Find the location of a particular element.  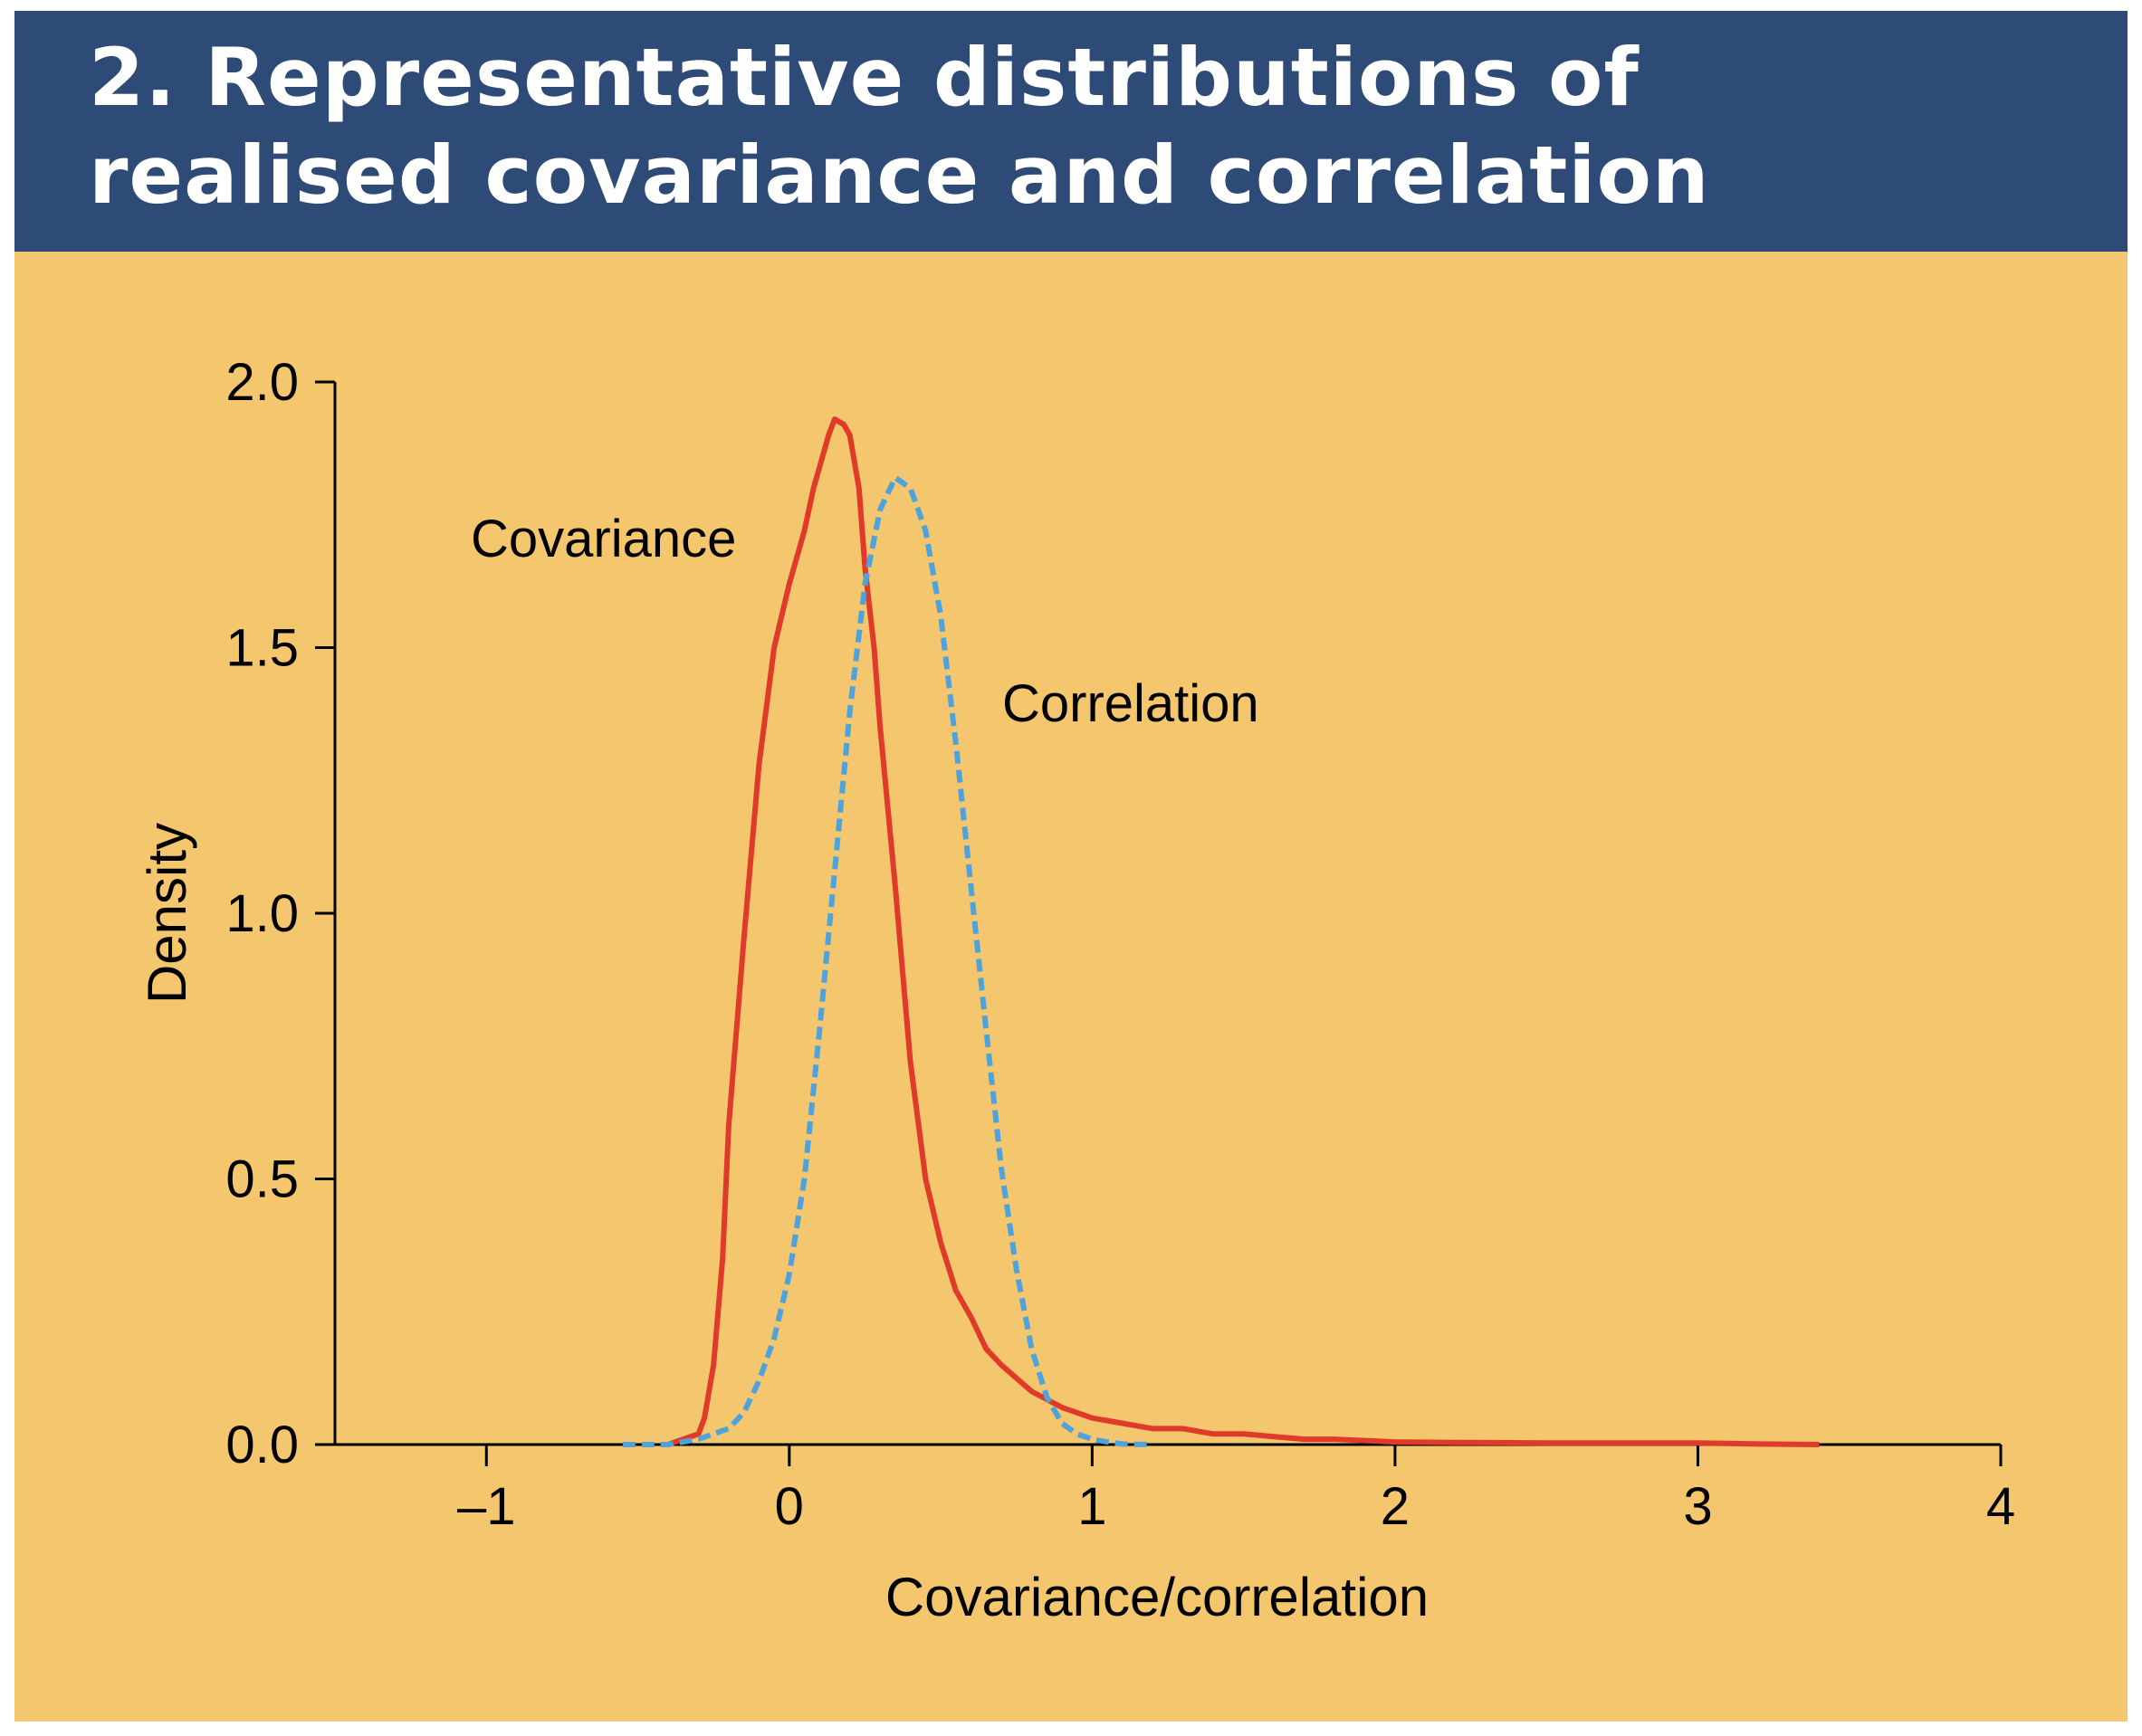

y-axis-title: Density is located at coordinates (167, 913).